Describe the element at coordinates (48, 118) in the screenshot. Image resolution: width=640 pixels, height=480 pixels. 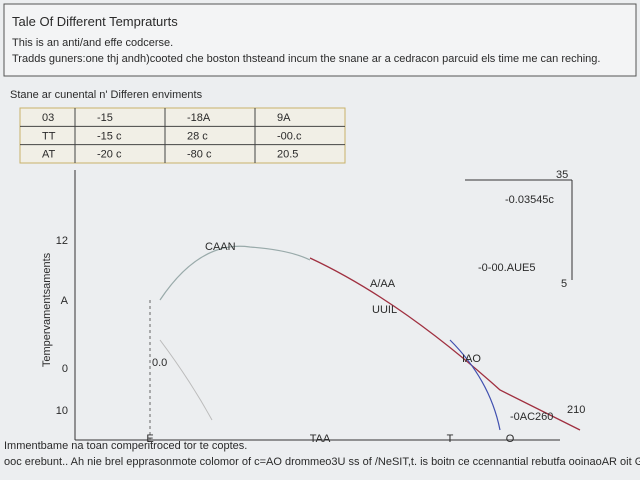
I see `table-cell: 03` at that location.